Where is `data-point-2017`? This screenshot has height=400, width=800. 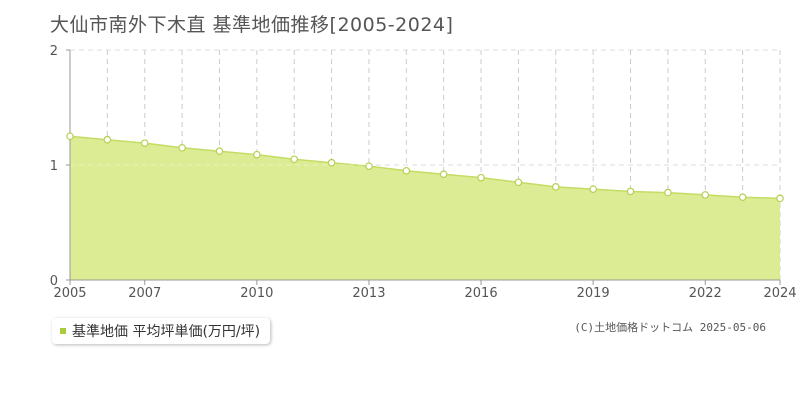
data-point-2017 is located at coordinates (518, 182).